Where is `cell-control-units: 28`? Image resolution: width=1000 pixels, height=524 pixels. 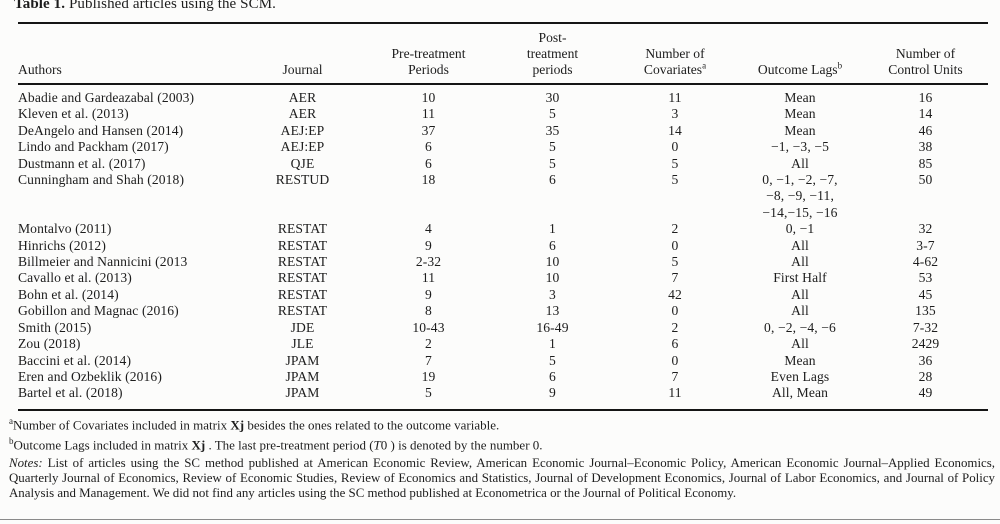 cell-control-units: 28 is located at coordinates (925, 376).